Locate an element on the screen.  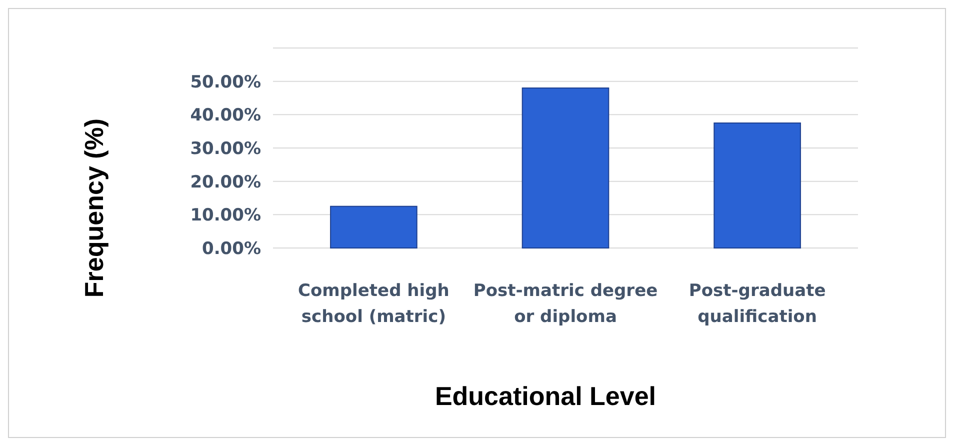
y-axis-title: Frequency (%) is located at coordinates (94, 208).